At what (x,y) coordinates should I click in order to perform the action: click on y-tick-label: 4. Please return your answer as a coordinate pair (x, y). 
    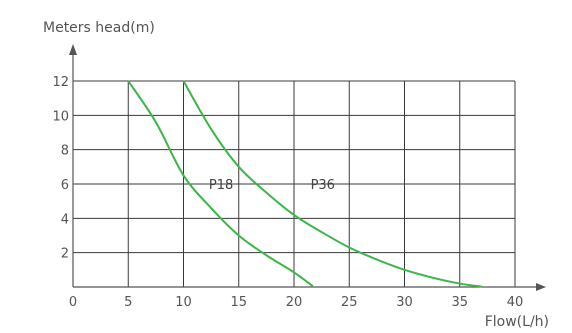
    Looking at the image, I should click on (65, 219).